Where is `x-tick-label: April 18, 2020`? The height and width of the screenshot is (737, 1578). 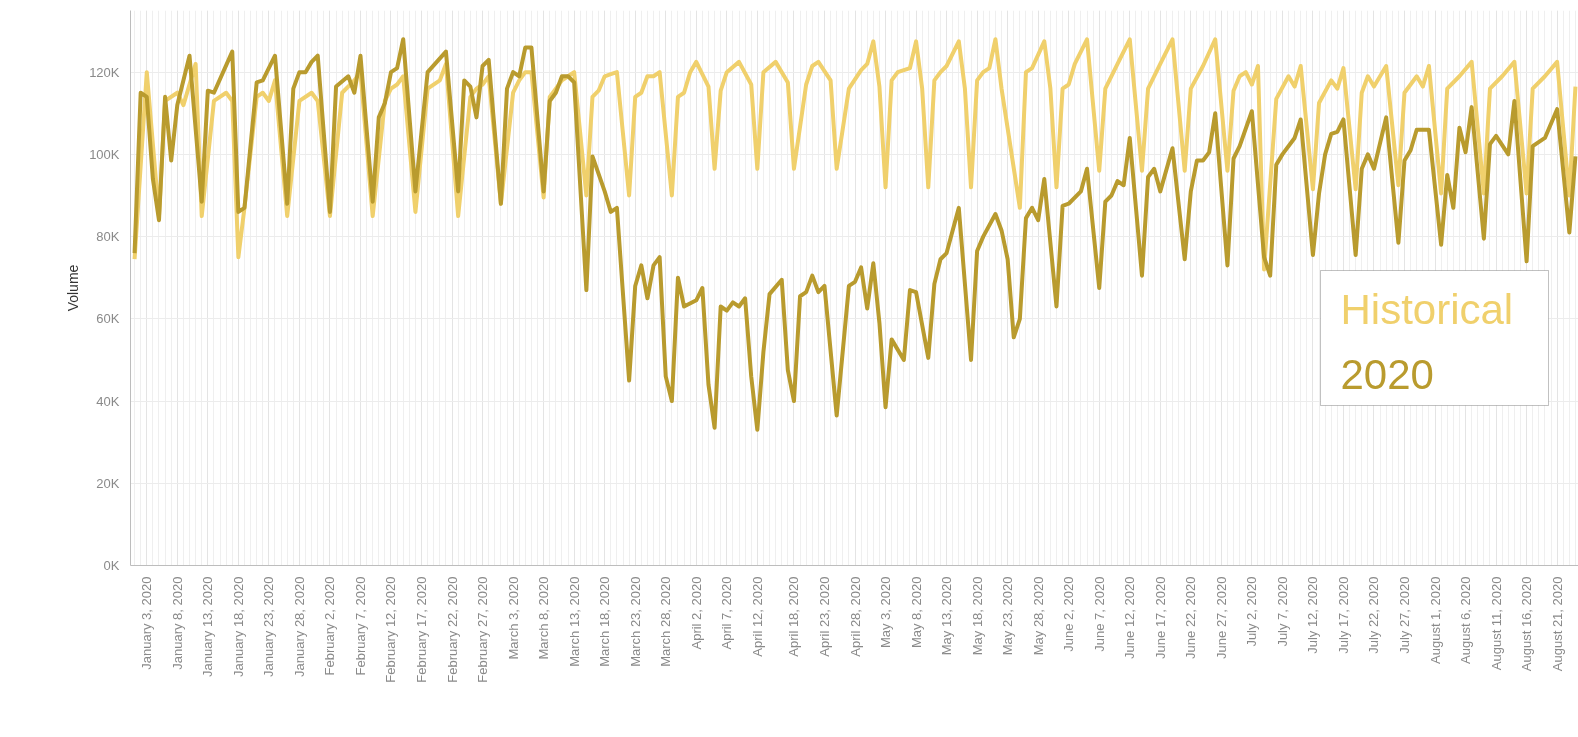
x-tick-label: April 18, 2020 is located at coordinates (794, 616).